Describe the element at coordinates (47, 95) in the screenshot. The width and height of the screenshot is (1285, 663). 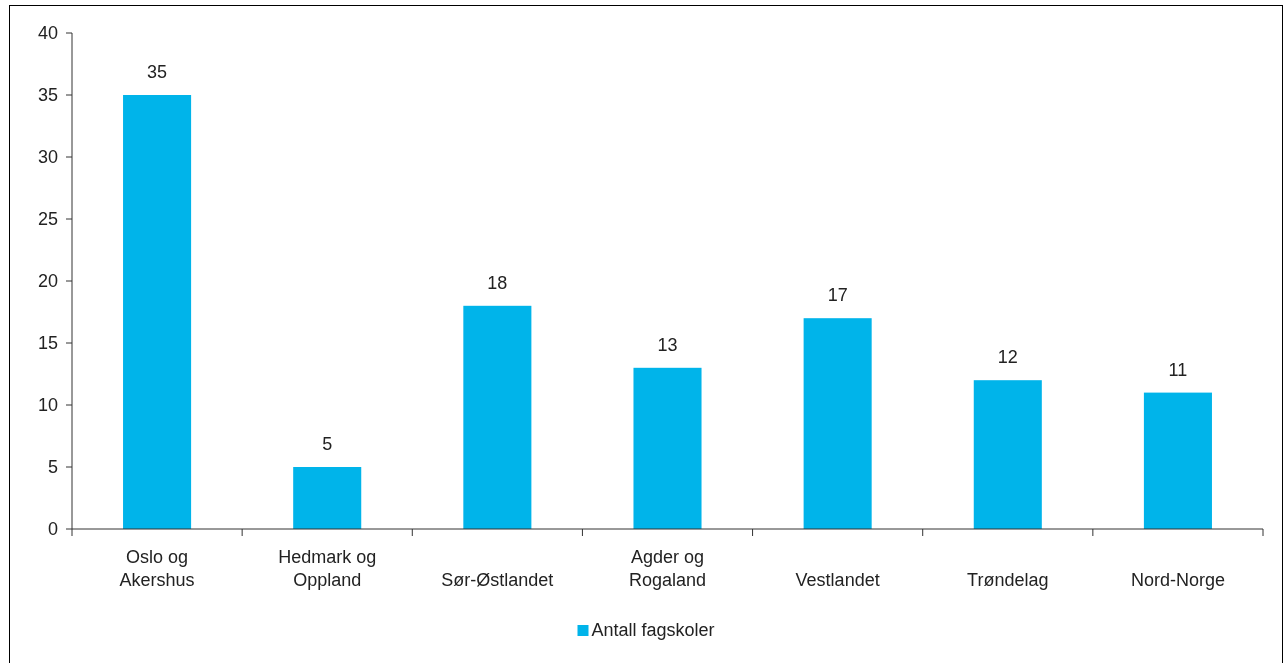
I see `y-tick-label: 35` at that location.